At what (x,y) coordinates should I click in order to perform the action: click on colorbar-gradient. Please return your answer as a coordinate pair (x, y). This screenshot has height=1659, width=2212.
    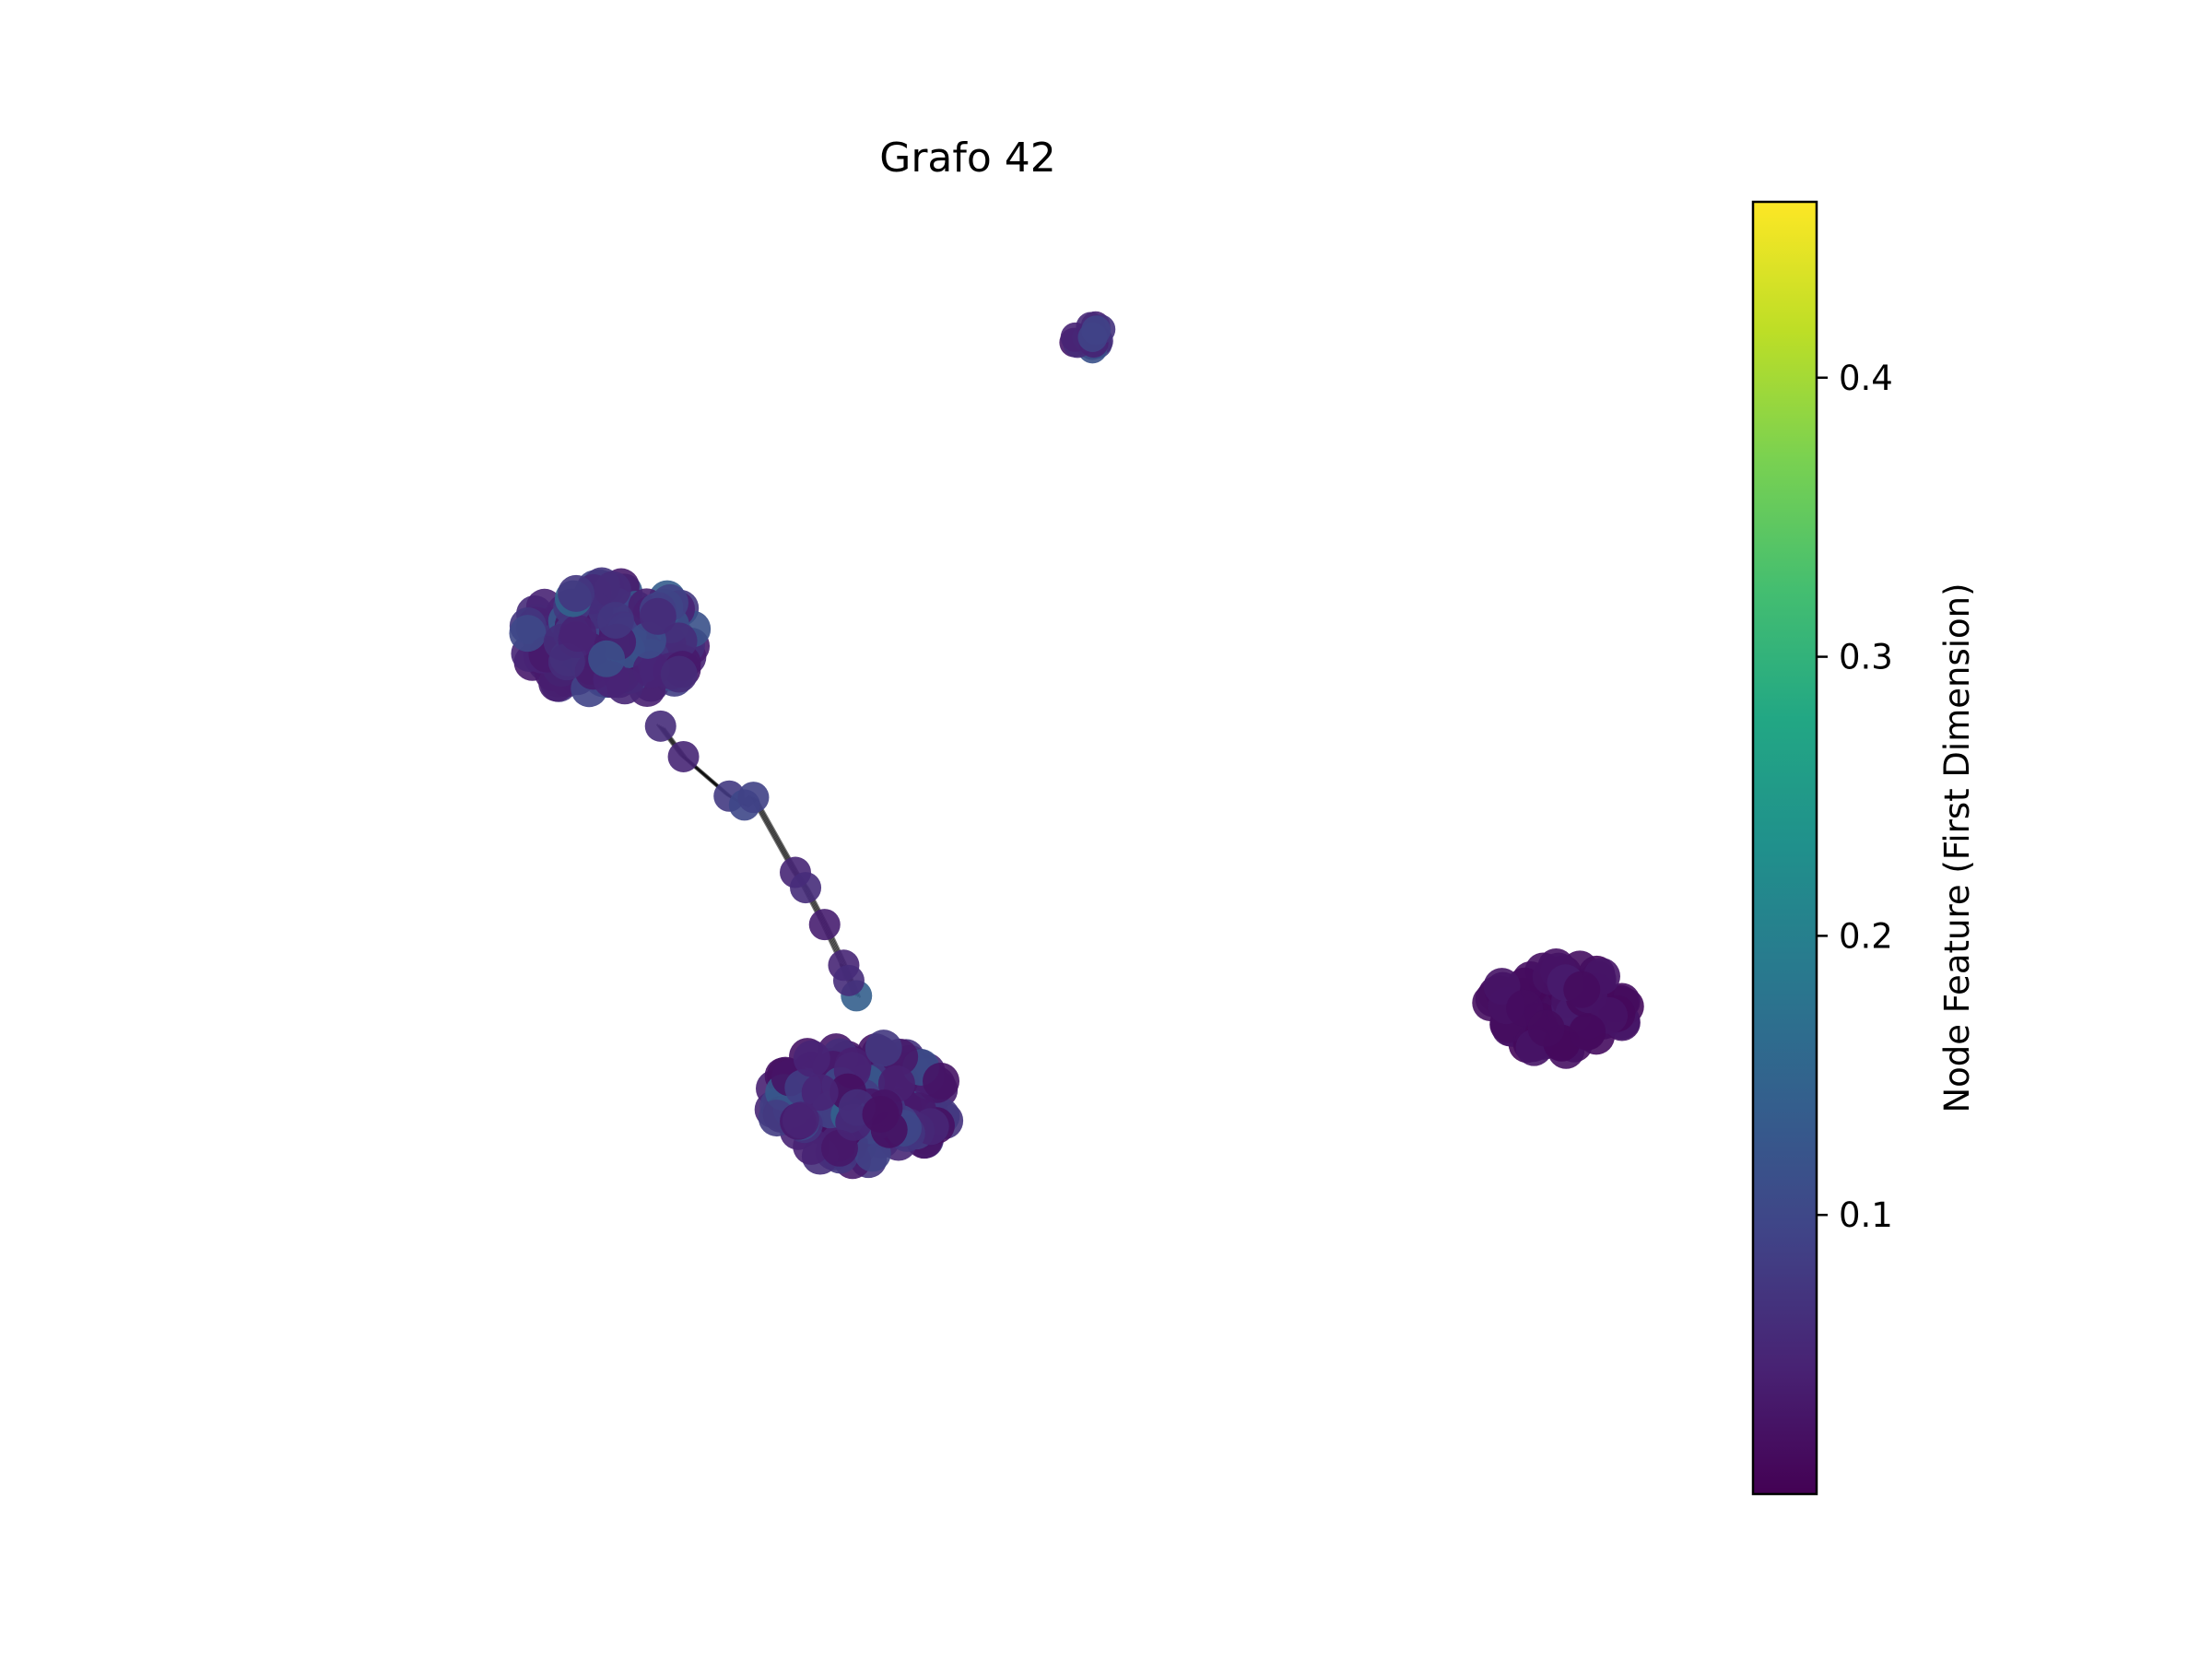
    Looking at the image, I should click on (1784, 848).